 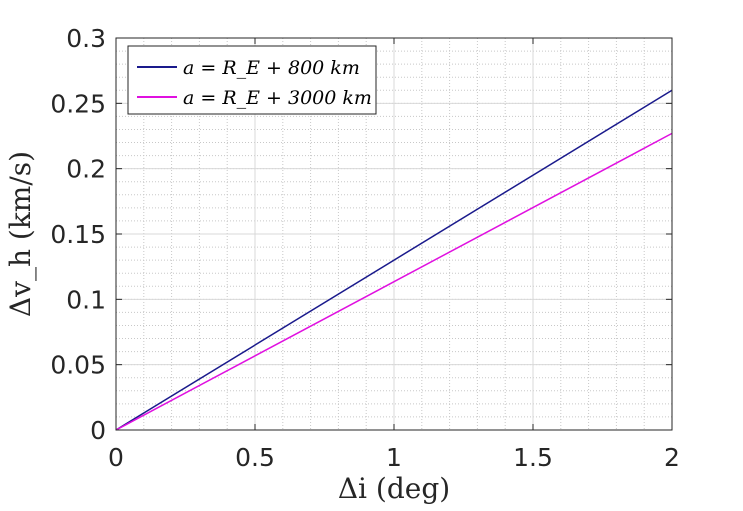 I want to click on legend-box, so click(x=252, y=80).